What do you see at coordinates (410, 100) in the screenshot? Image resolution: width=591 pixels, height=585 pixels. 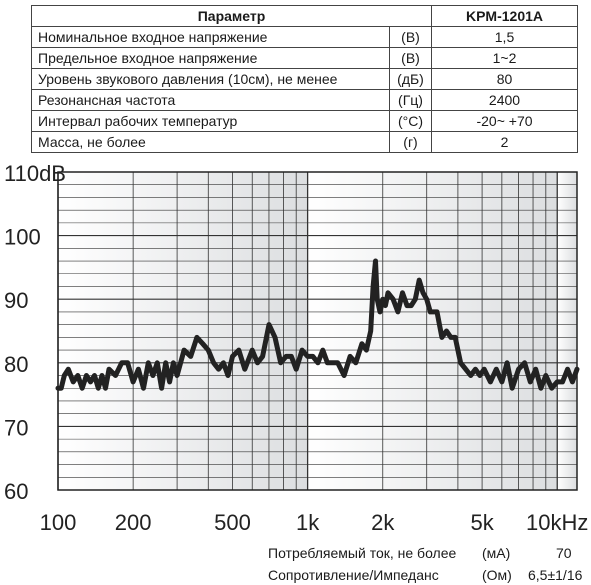 I see `param-unit: (Гц)` at bounding box center [410, 100].